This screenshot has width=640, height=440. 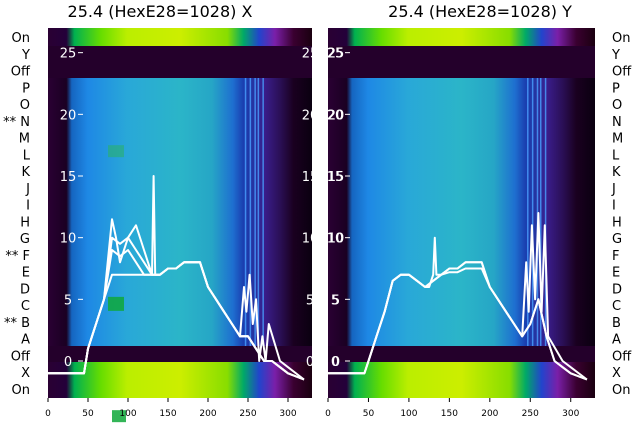 I want to click on chart-title-x: 25.4 (HexE28=1028) X, so click(x=160, y=11).